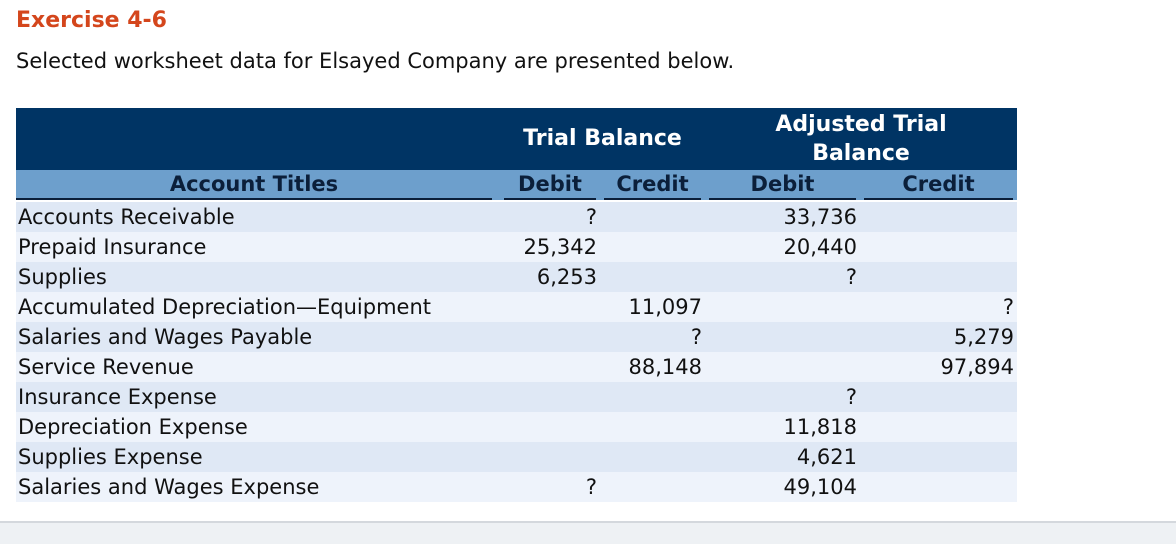 The image size is (1176, 544). What do you see at coordinates (126, 217) in the screenshot?
I see `account-title: Accounts Receivable` at bounding box center [126, 217].